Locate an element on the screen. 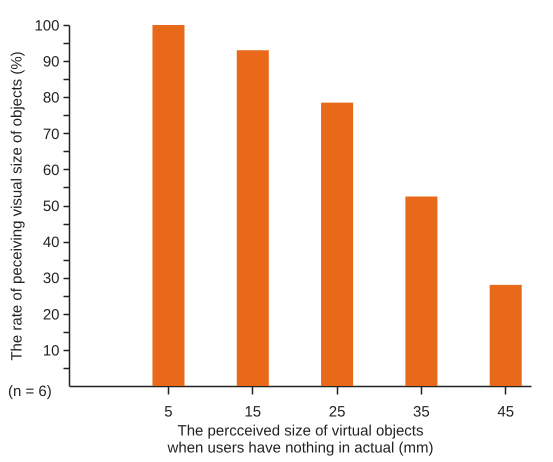 Image resolution: width=553 pixels, height=462 pixels. x-tick-label: 25 is located at coordinates (337, 412).